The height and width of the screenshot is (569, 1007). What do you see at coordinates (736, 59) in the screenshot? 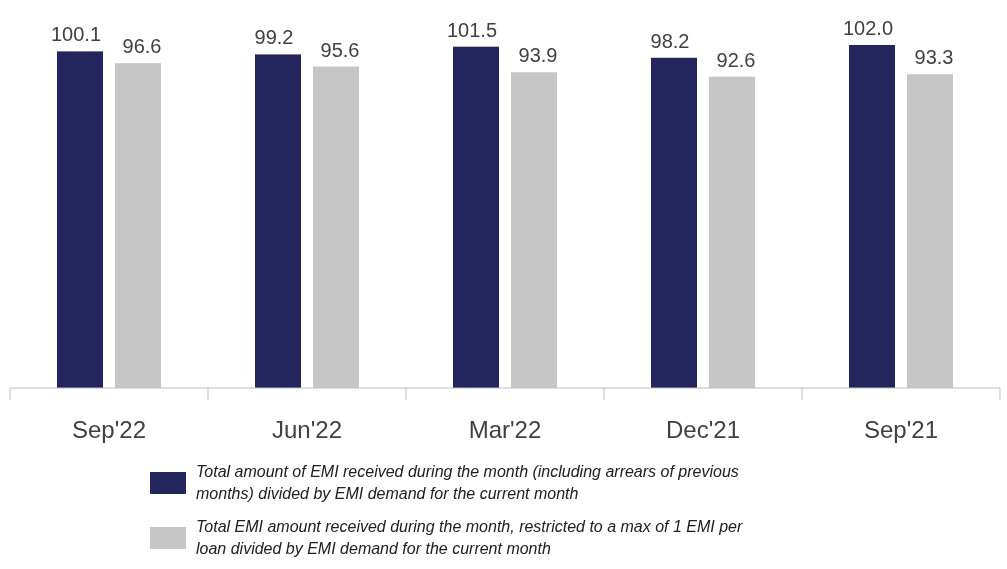
I see `data-label: 92.6` at bounding box center [736, 59].